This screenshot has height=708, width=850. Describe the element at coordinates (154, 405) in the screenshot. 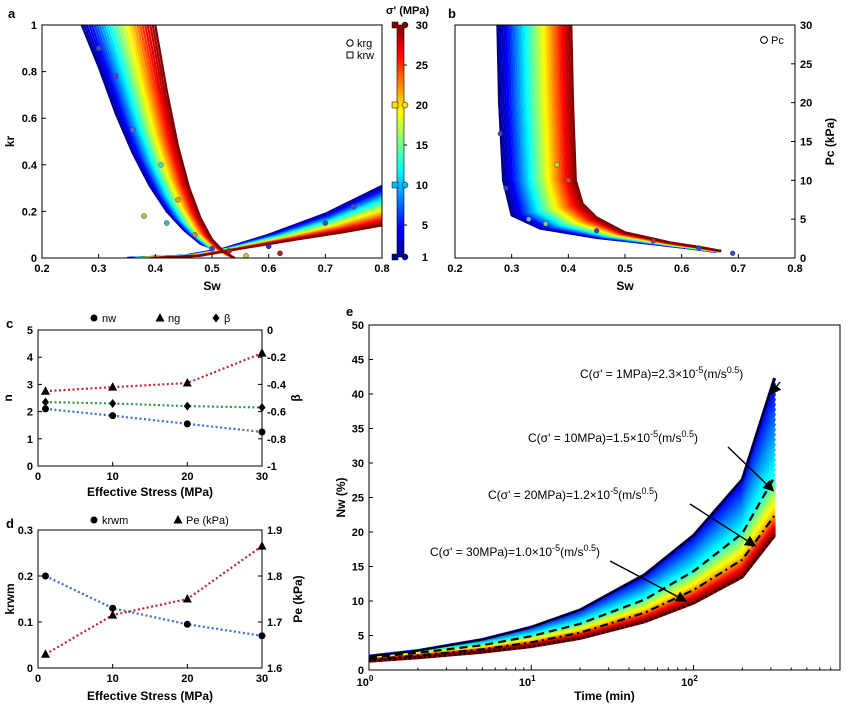

I see `β-fit-line` at that location.